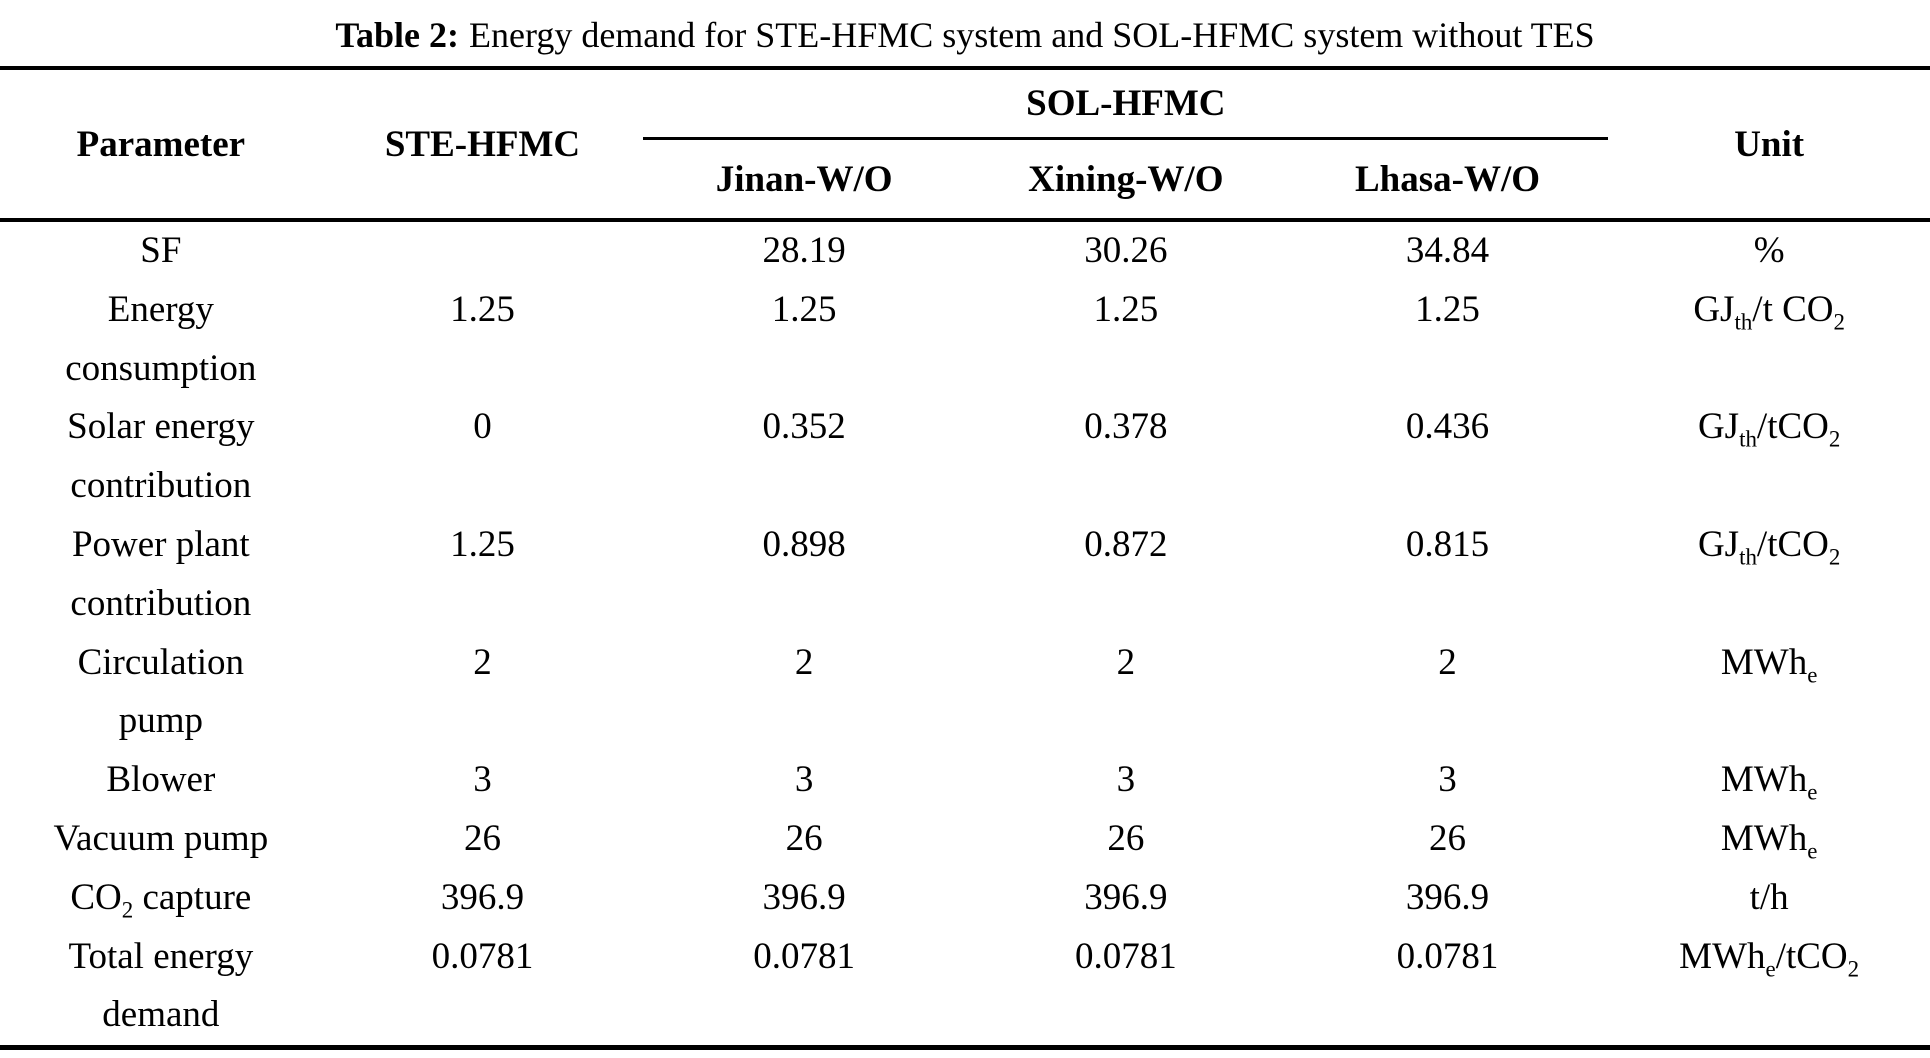  What do you see at coordinates (1769, 250) in the screenshot?
I see `unit-cell: %` at bounding box center [1769, 250].